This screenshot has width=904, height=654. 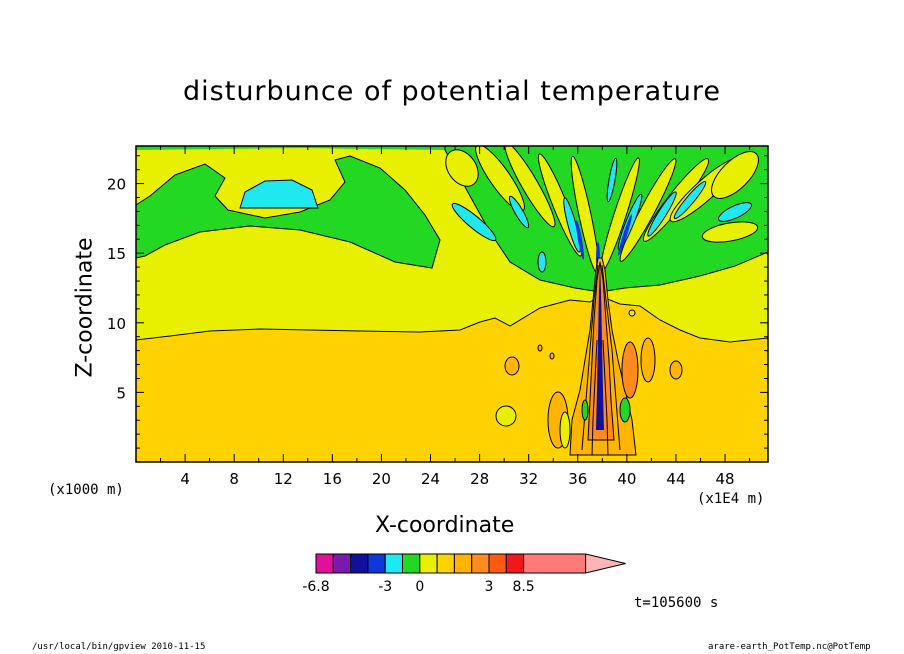 I want to click on column-side-cells, so click(x=601, y=393).